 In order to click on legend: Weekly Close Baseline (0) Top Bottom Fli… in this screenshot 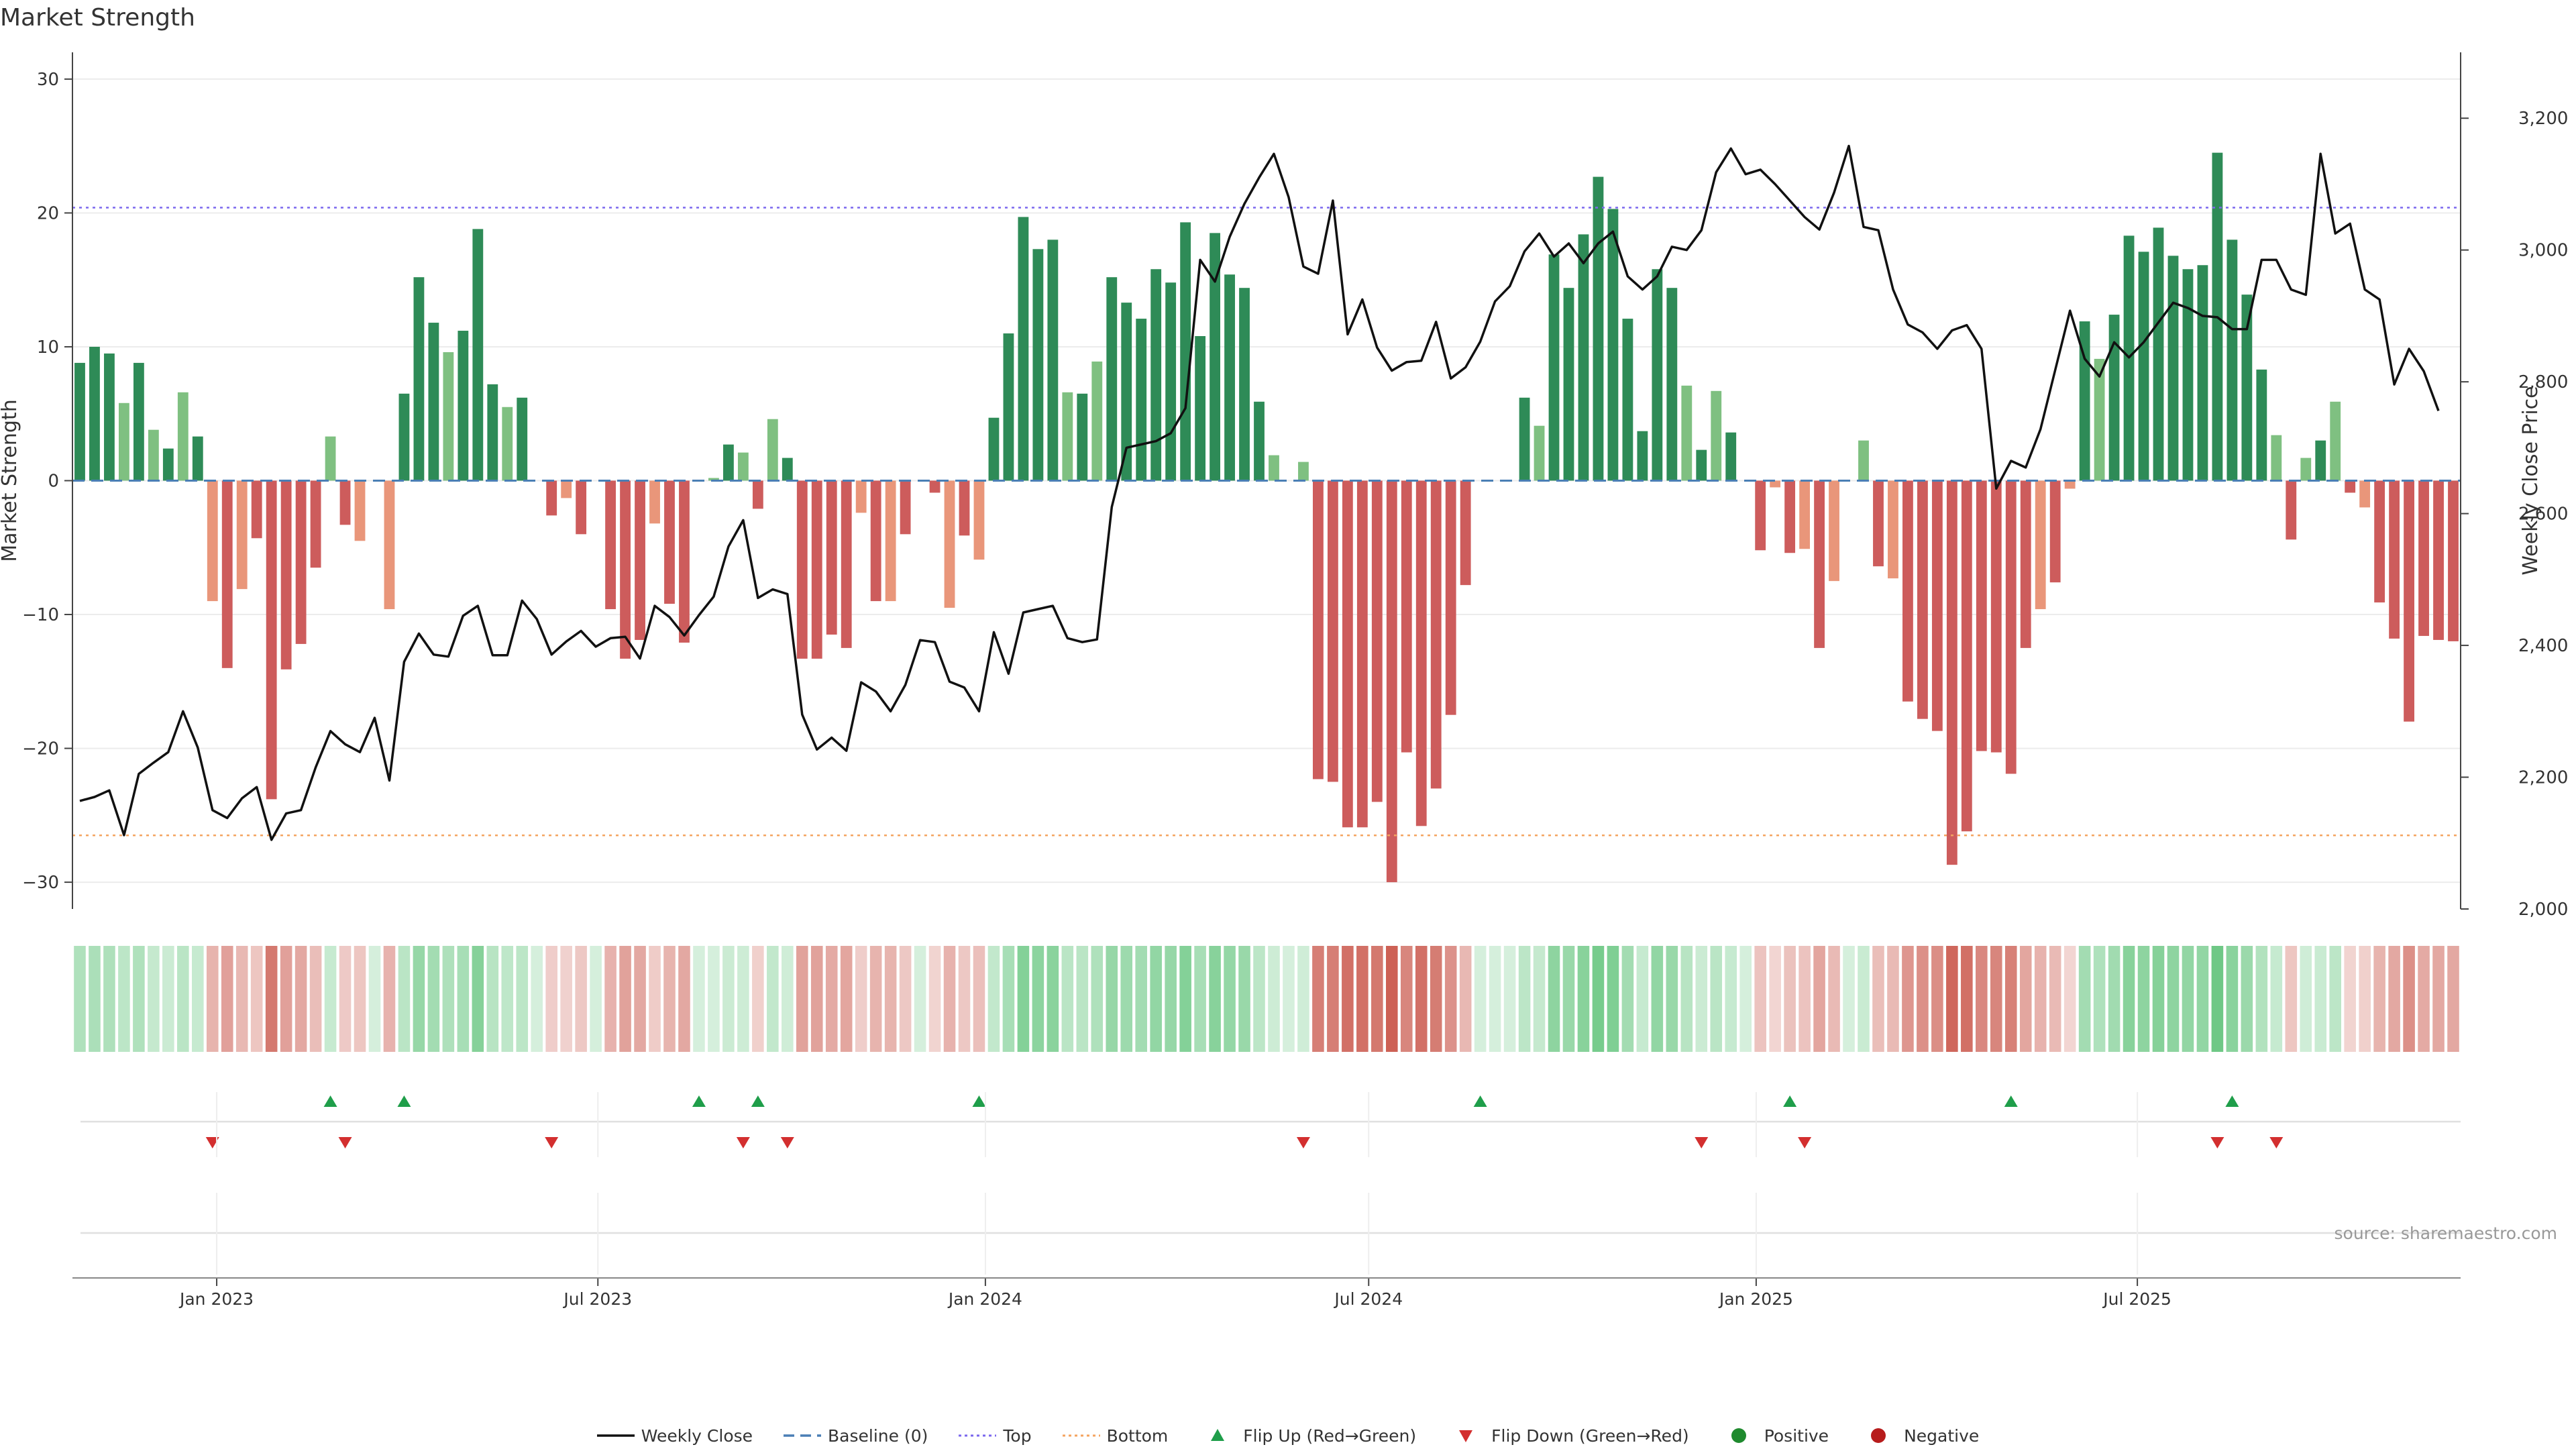, I will do `click(1288, 1435)`.